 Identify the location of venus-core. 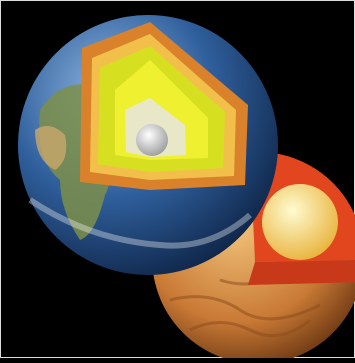
(300, 222).